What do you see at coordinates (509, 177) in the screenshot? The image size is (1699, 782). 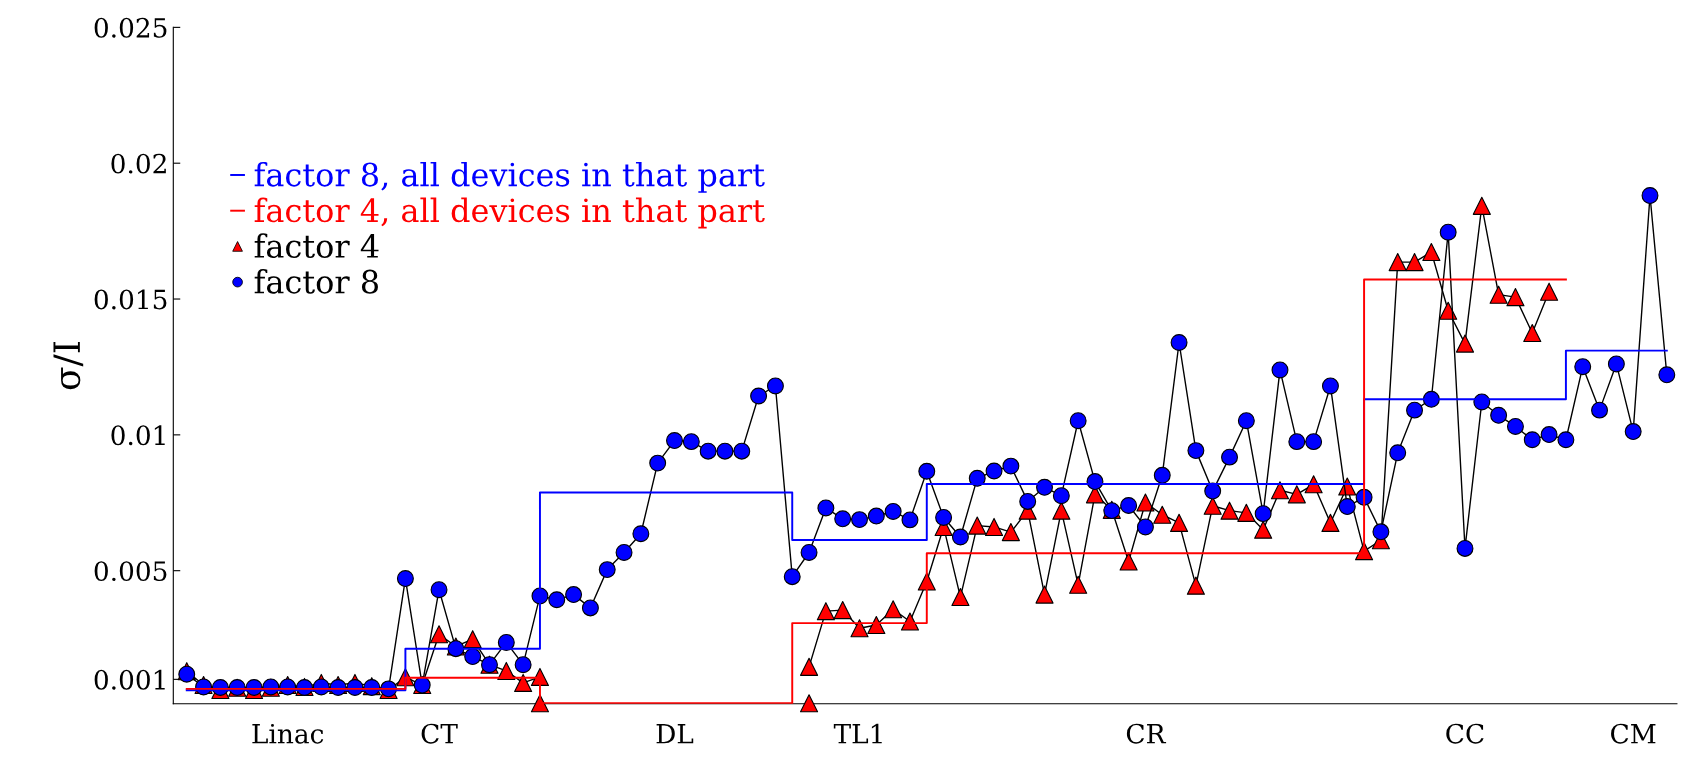 I see `legend-label: factor 8, all devices in that part` at bounding box center [509, 177].